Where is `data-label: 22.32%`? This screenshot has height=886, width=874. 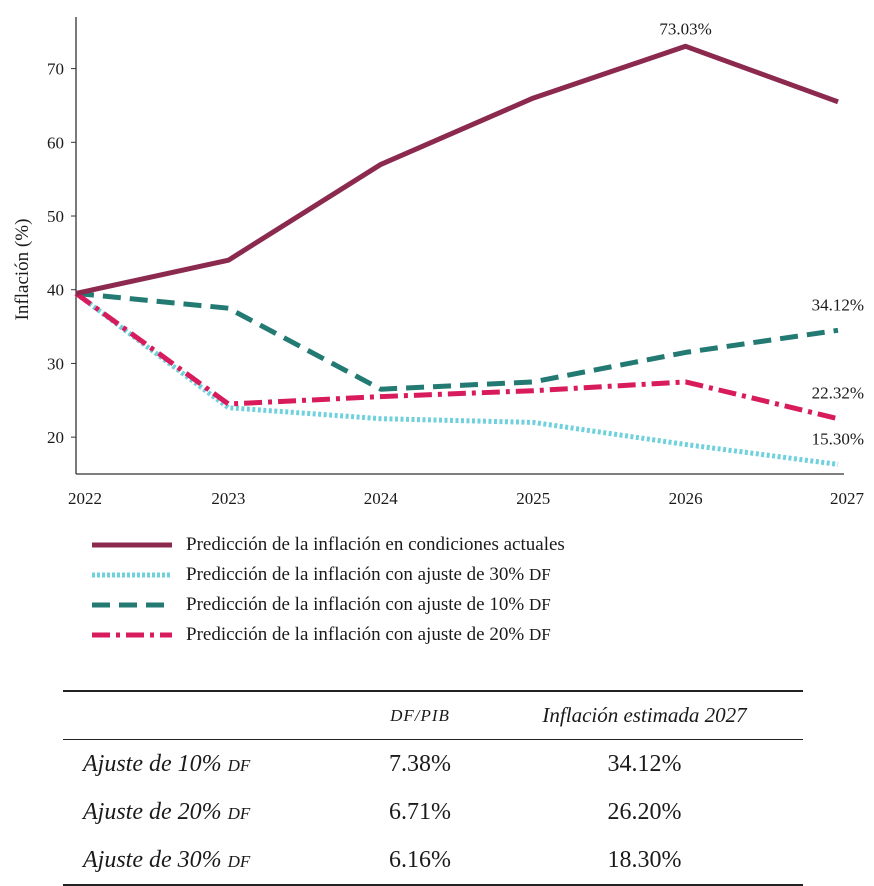
data-label: 22.32% is located at coordinates (838, 393).